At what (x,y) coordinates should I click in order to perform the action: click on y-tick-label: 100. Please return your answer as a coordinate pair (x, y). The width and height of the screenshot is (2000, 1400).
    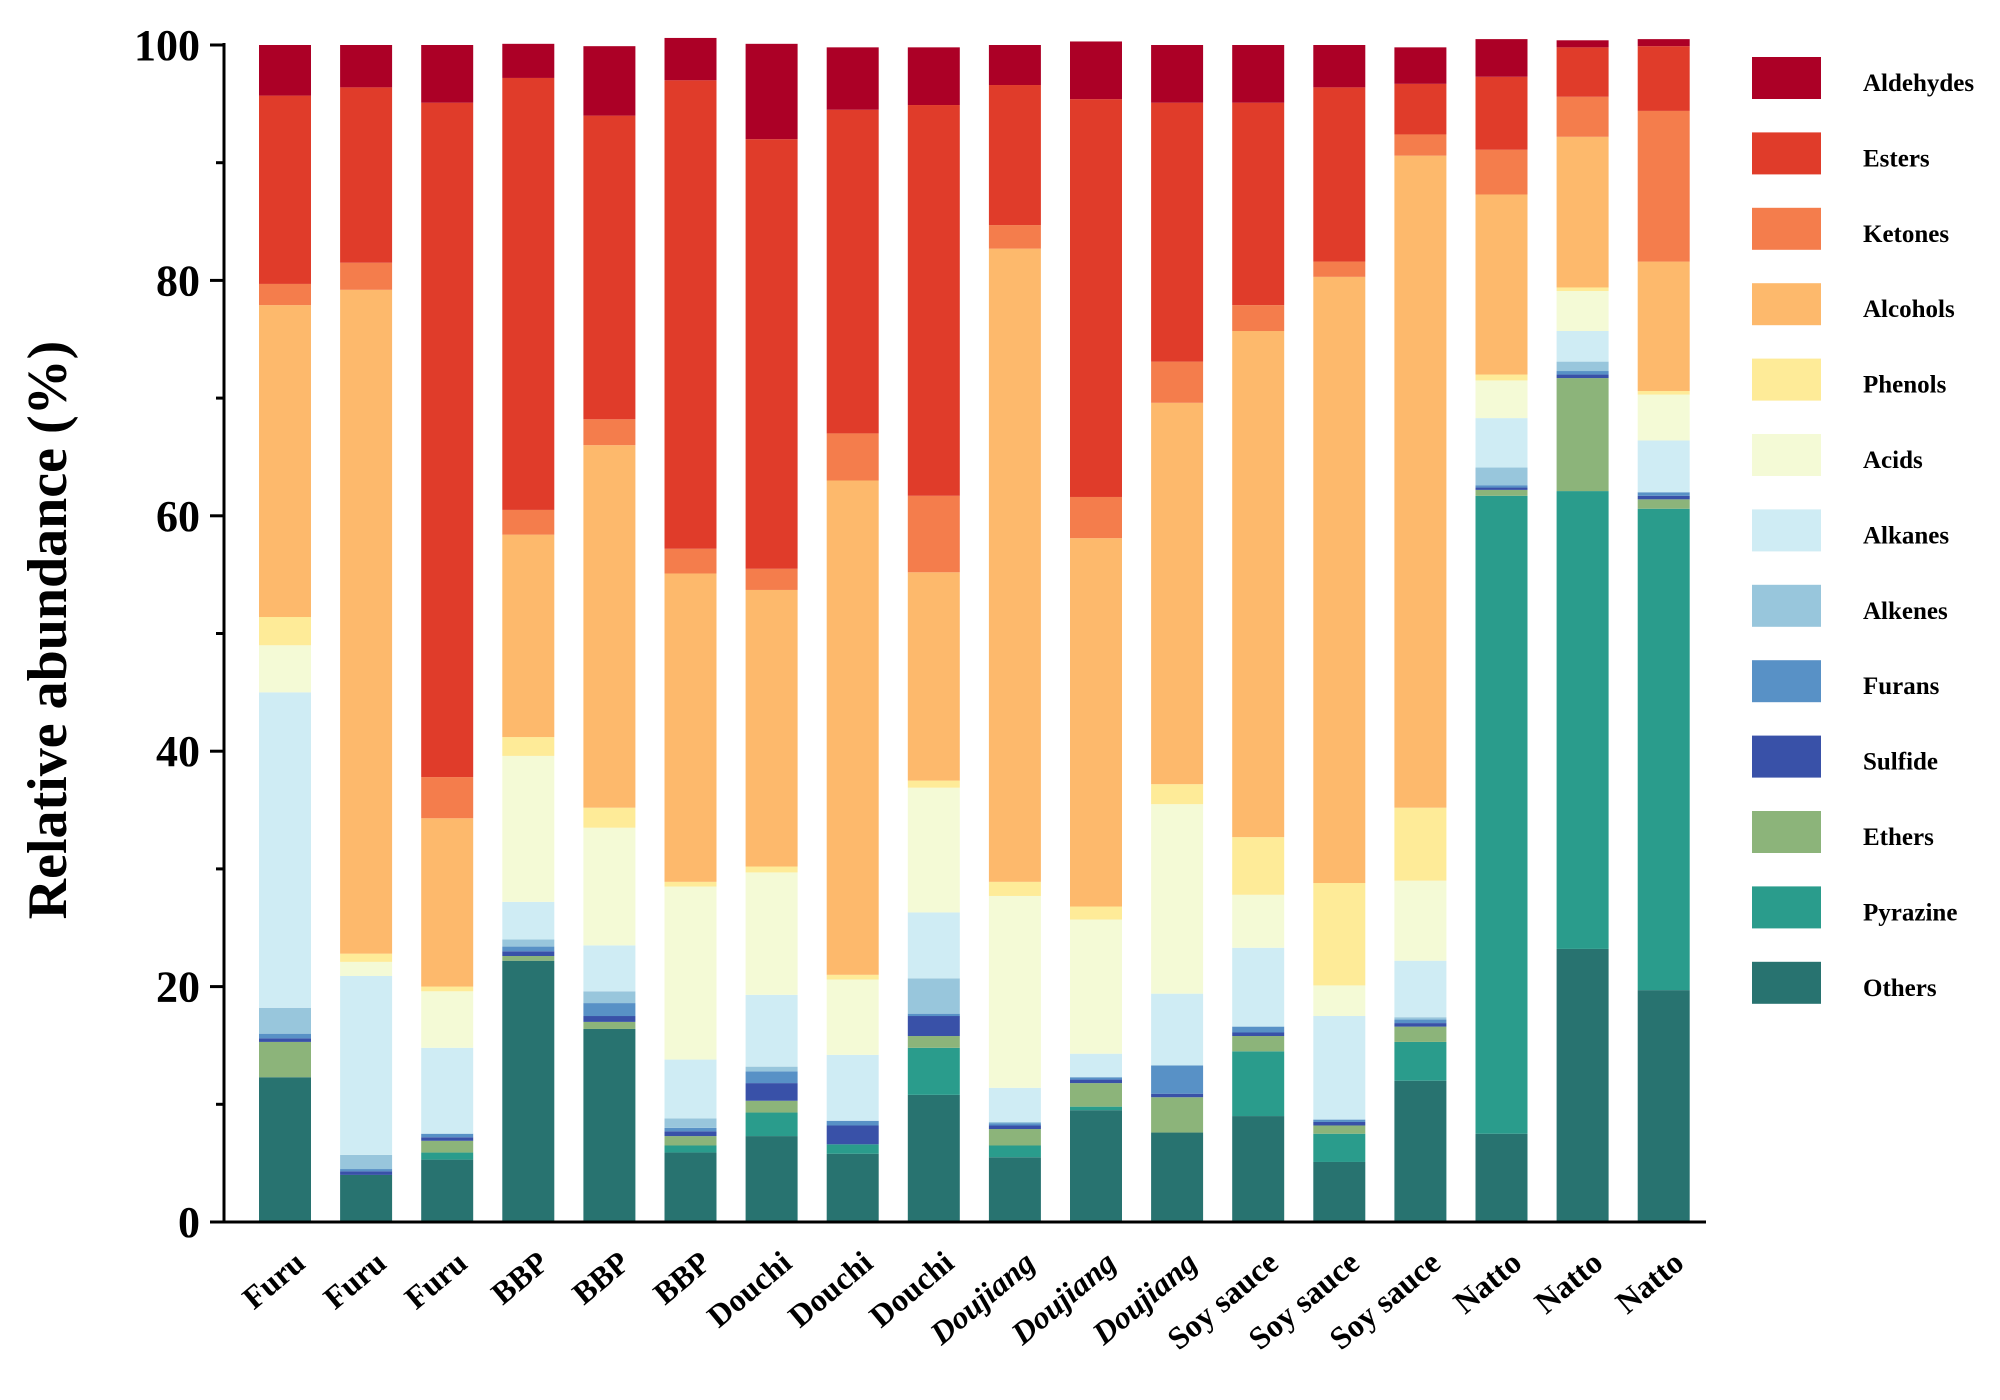
    Looking at the image, I should click on (167, 45).